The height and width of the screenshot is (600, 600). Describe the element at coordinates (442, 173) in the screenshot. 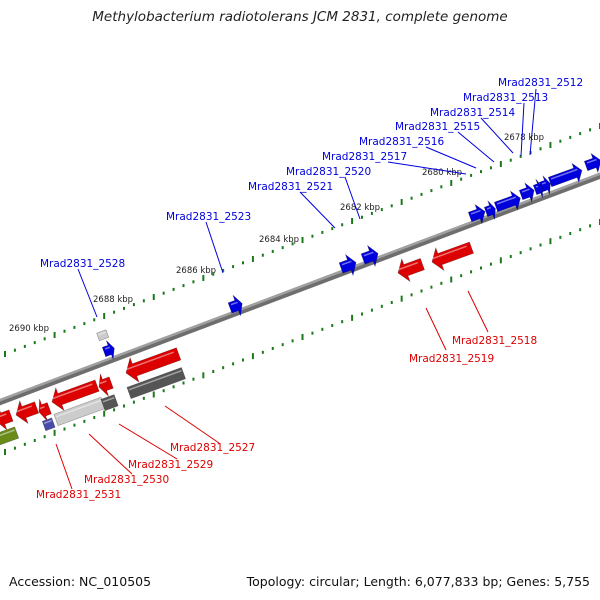

I see `scale-tick-label: 2680 kbp` at that location.